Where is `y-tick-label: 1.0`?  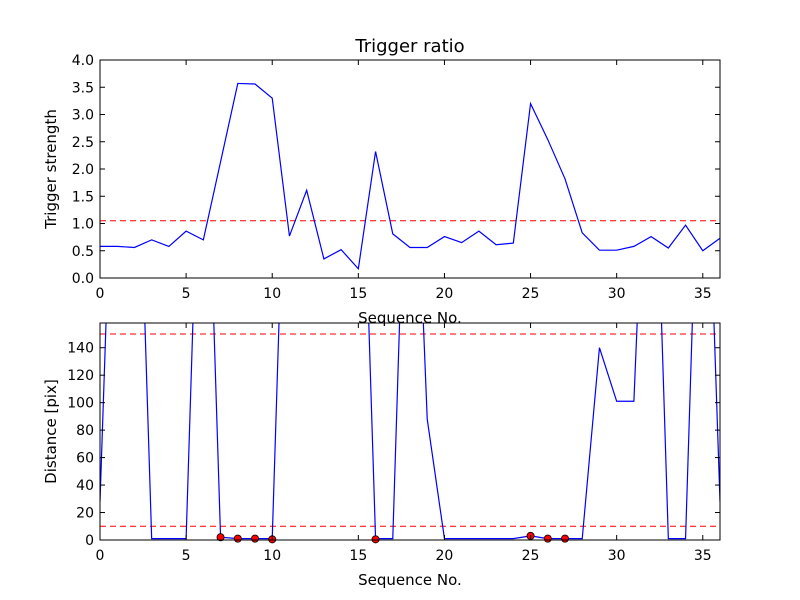
y-tick-label: 1.0 is located at coordinates (83, 225).